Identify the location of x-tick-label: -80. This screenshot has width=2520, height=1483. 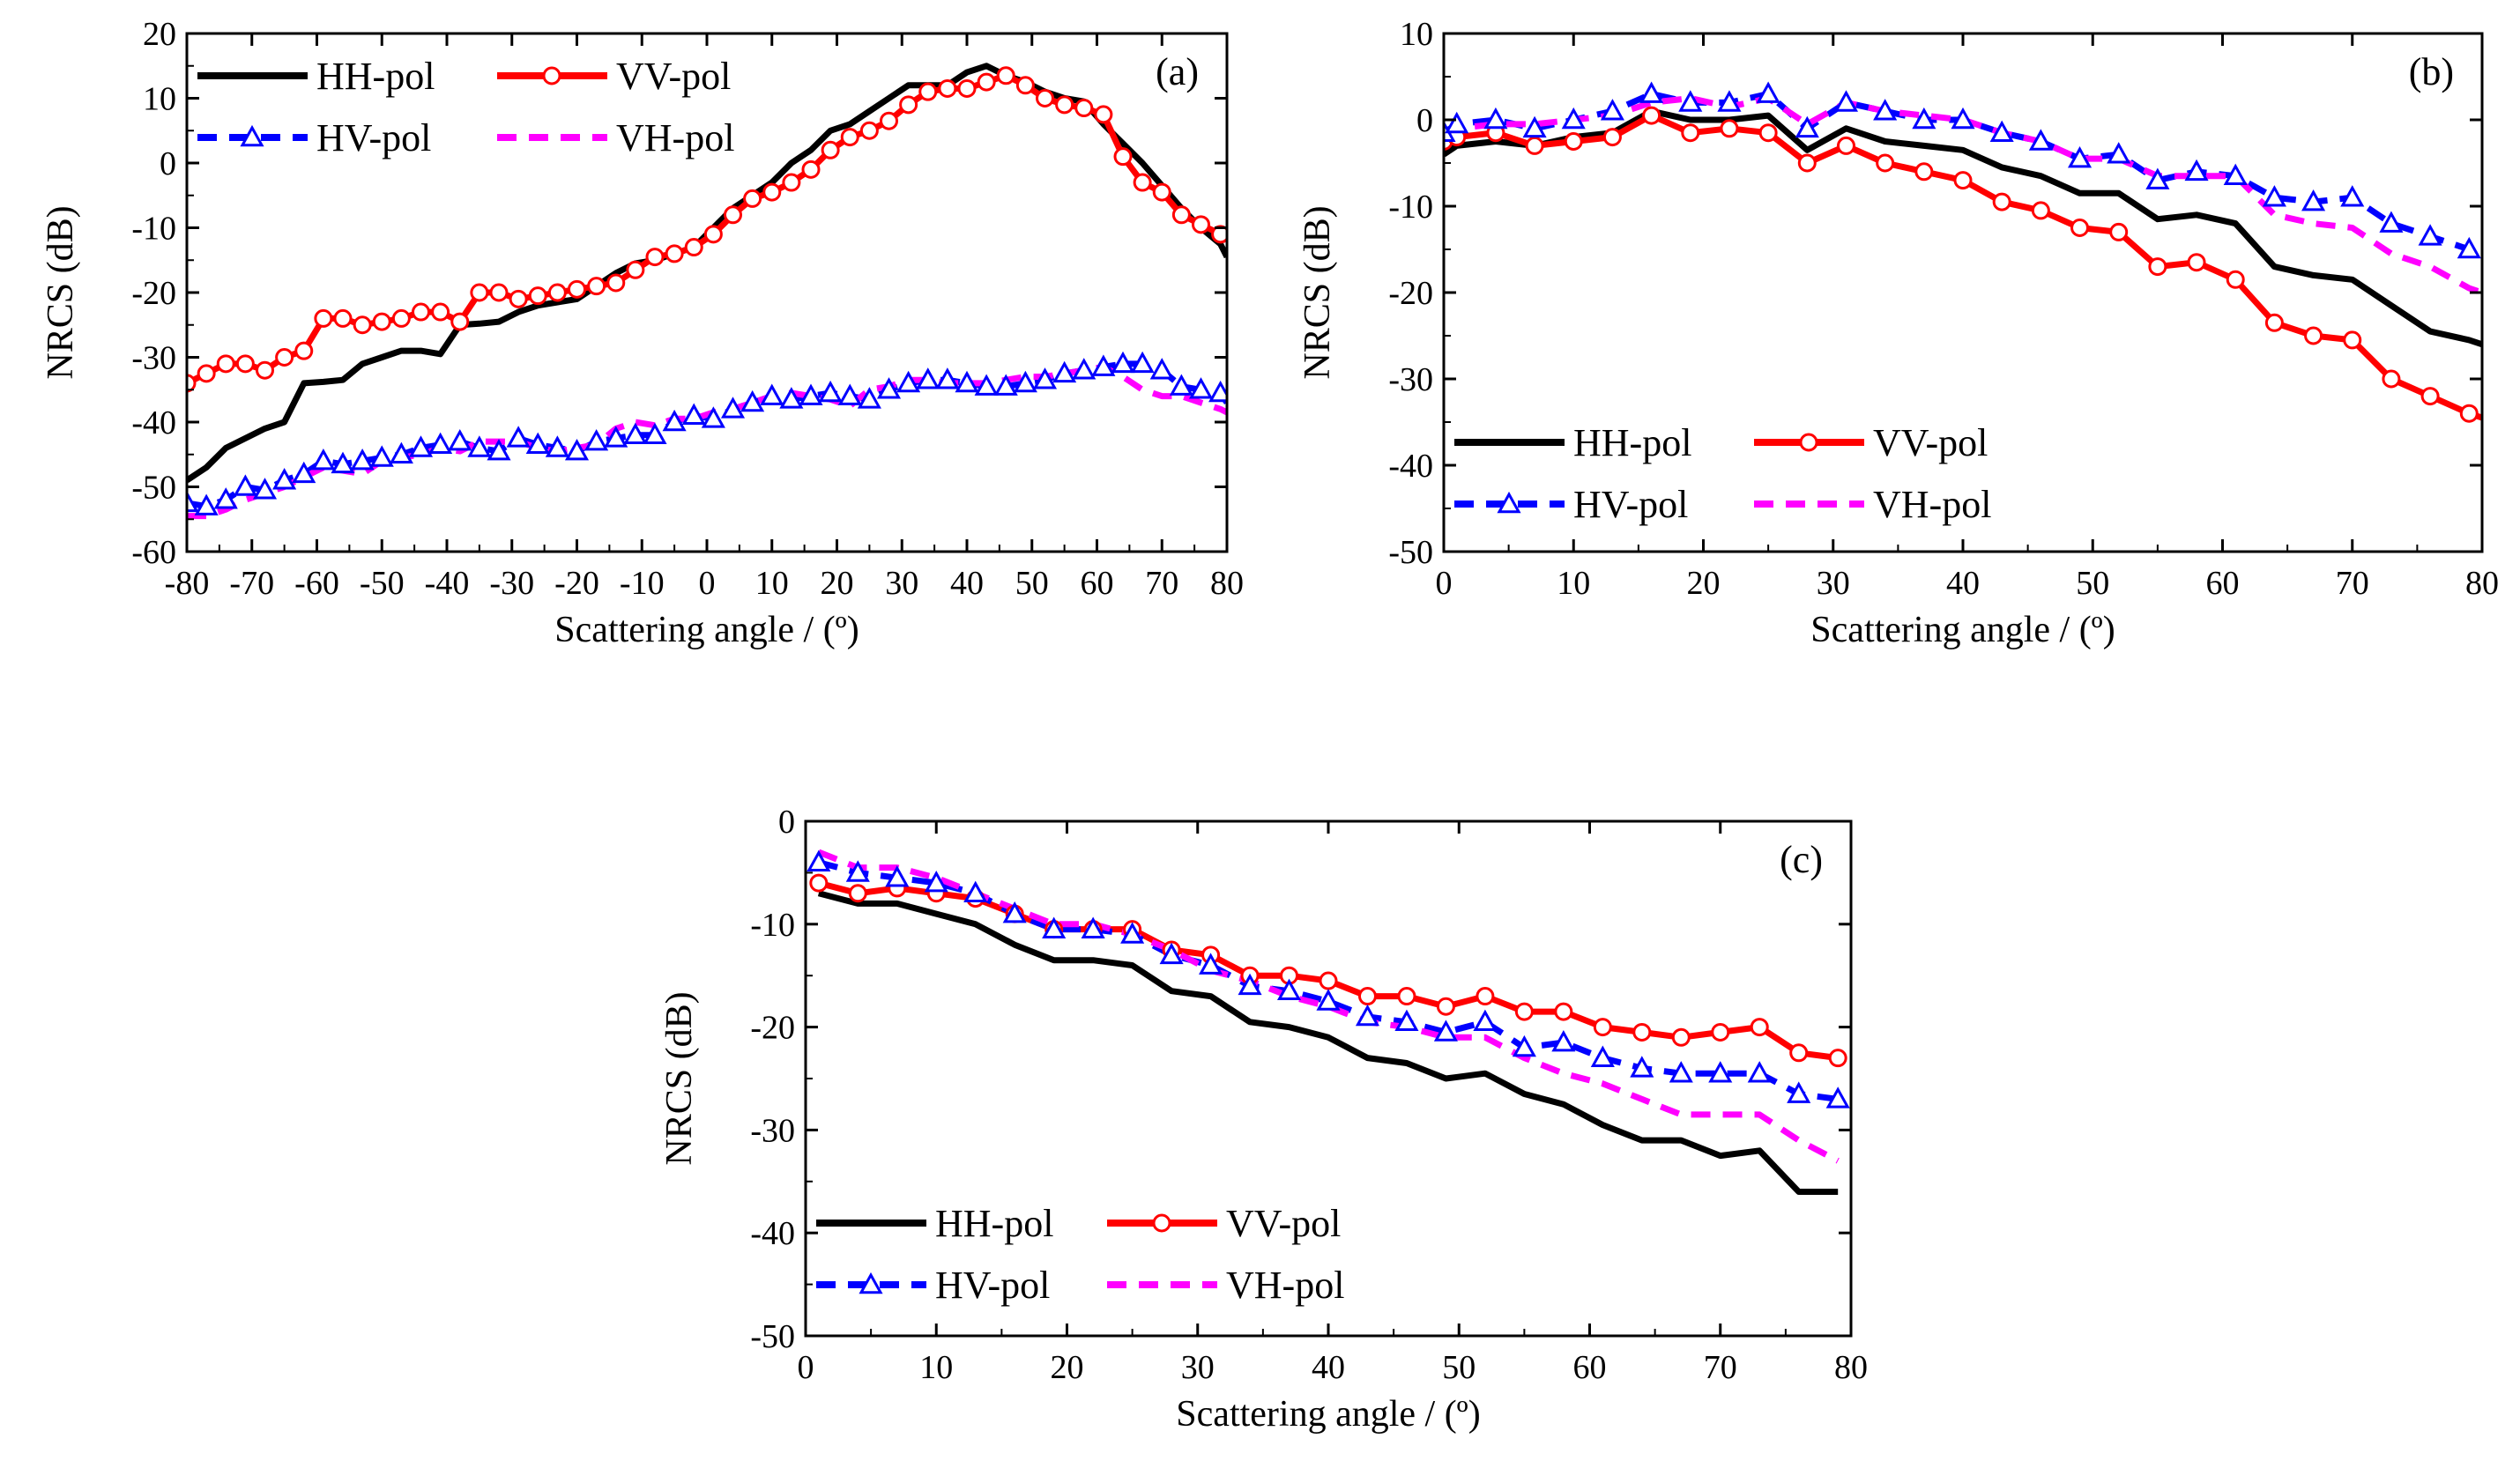
(187, 583).